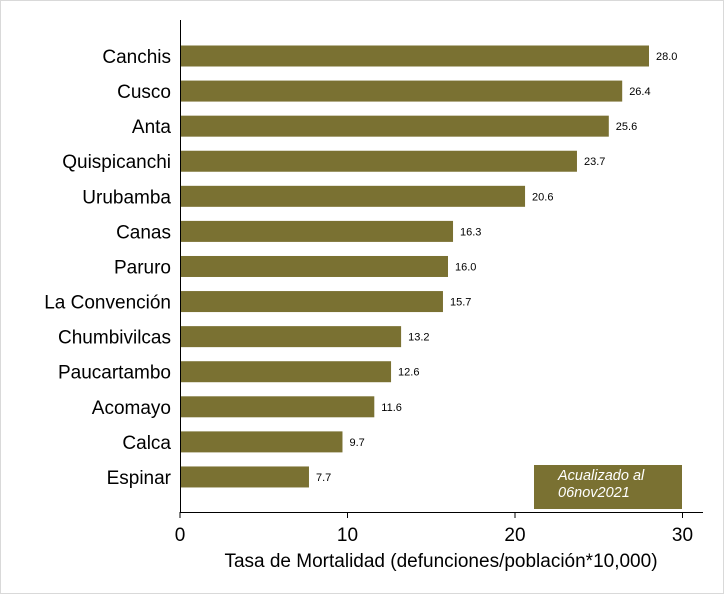 This screenshot has height=594, width=724. Describe the element at coordinates (139, 478) in the screenshot. I see `category-label: Espinar` at that location.